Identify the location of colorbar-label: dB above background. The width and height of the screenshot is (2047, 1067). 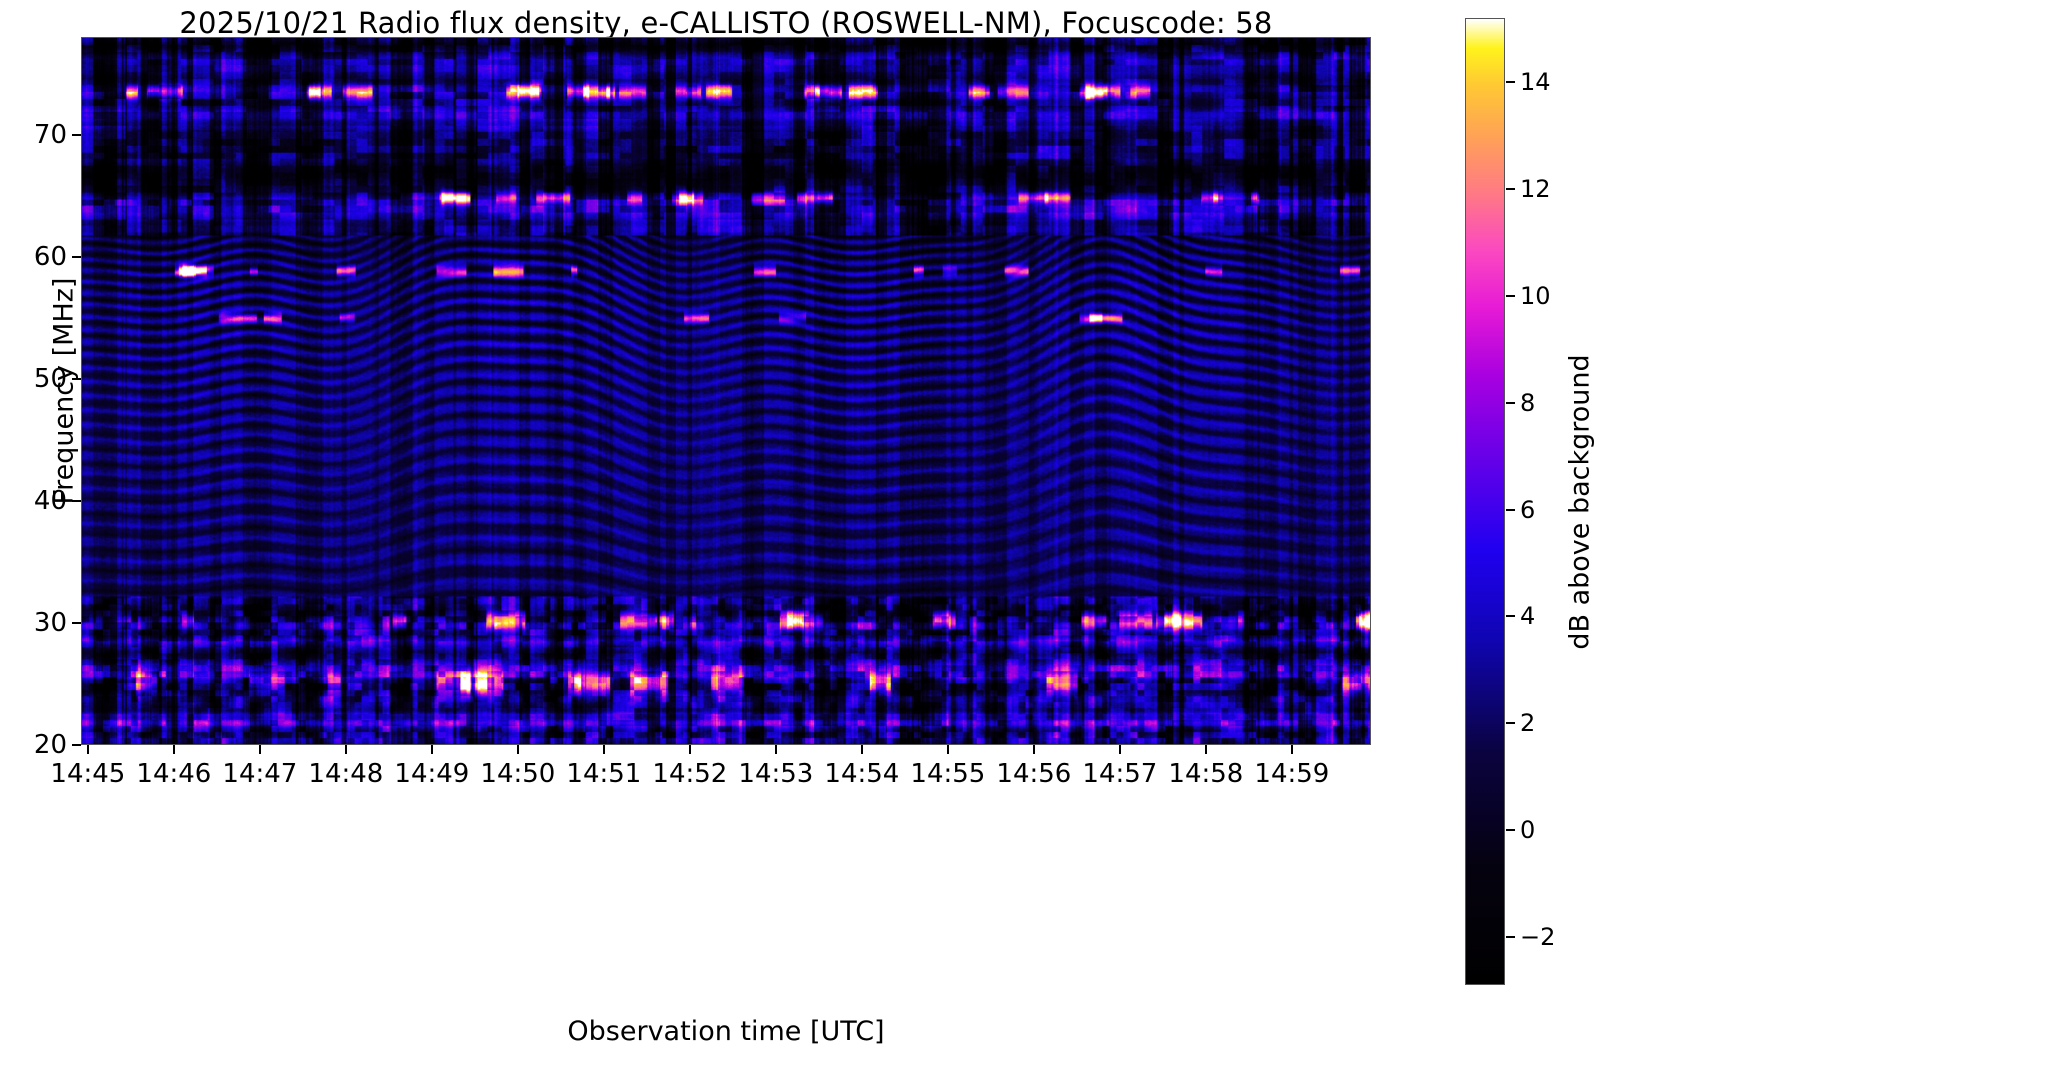
(1580, 501).